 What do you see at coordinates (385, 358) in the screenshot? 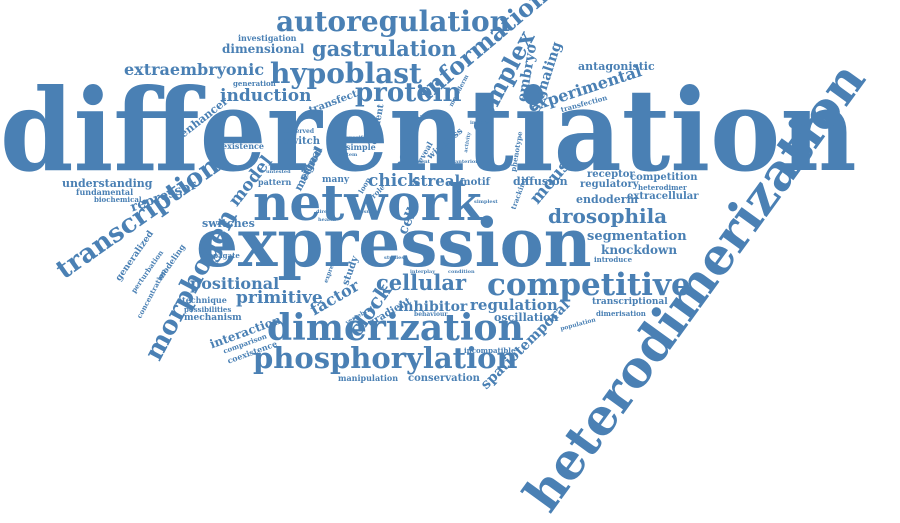
I see `word-phosphorylation: phosphorylation` at bounding box center [385, 358].